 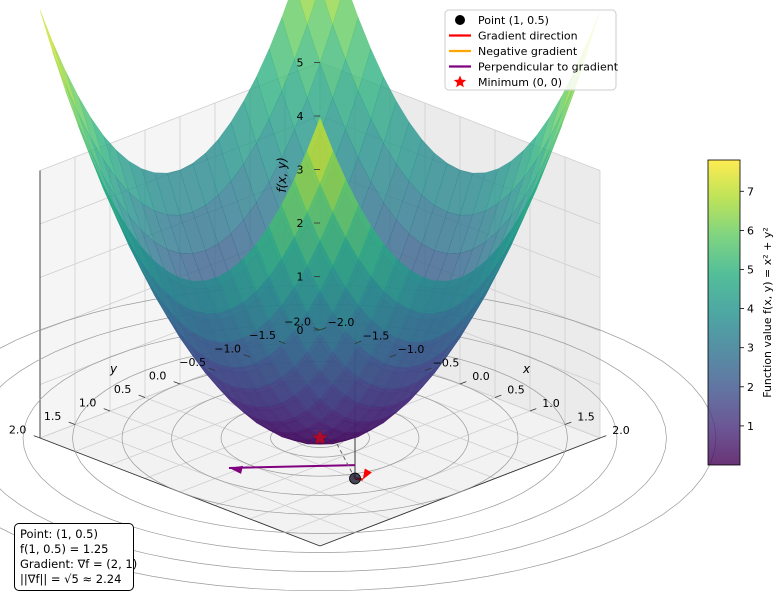 What do you see at coordinates (355, 478) in the screenshot?
I see `point-marker` at bounding box center [355, 478].